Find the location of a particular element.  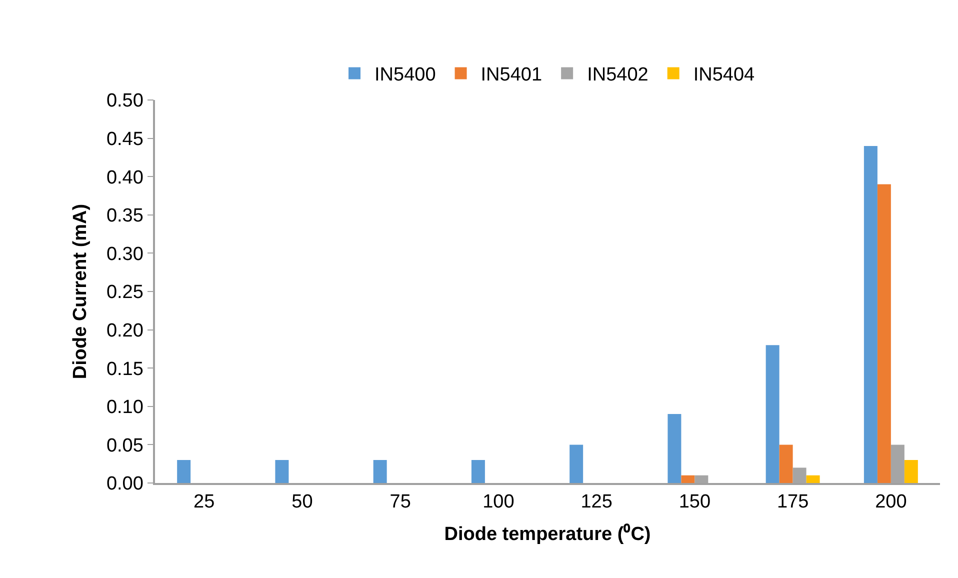

legend-label: IN5404 is located at coordinates (724, 75).